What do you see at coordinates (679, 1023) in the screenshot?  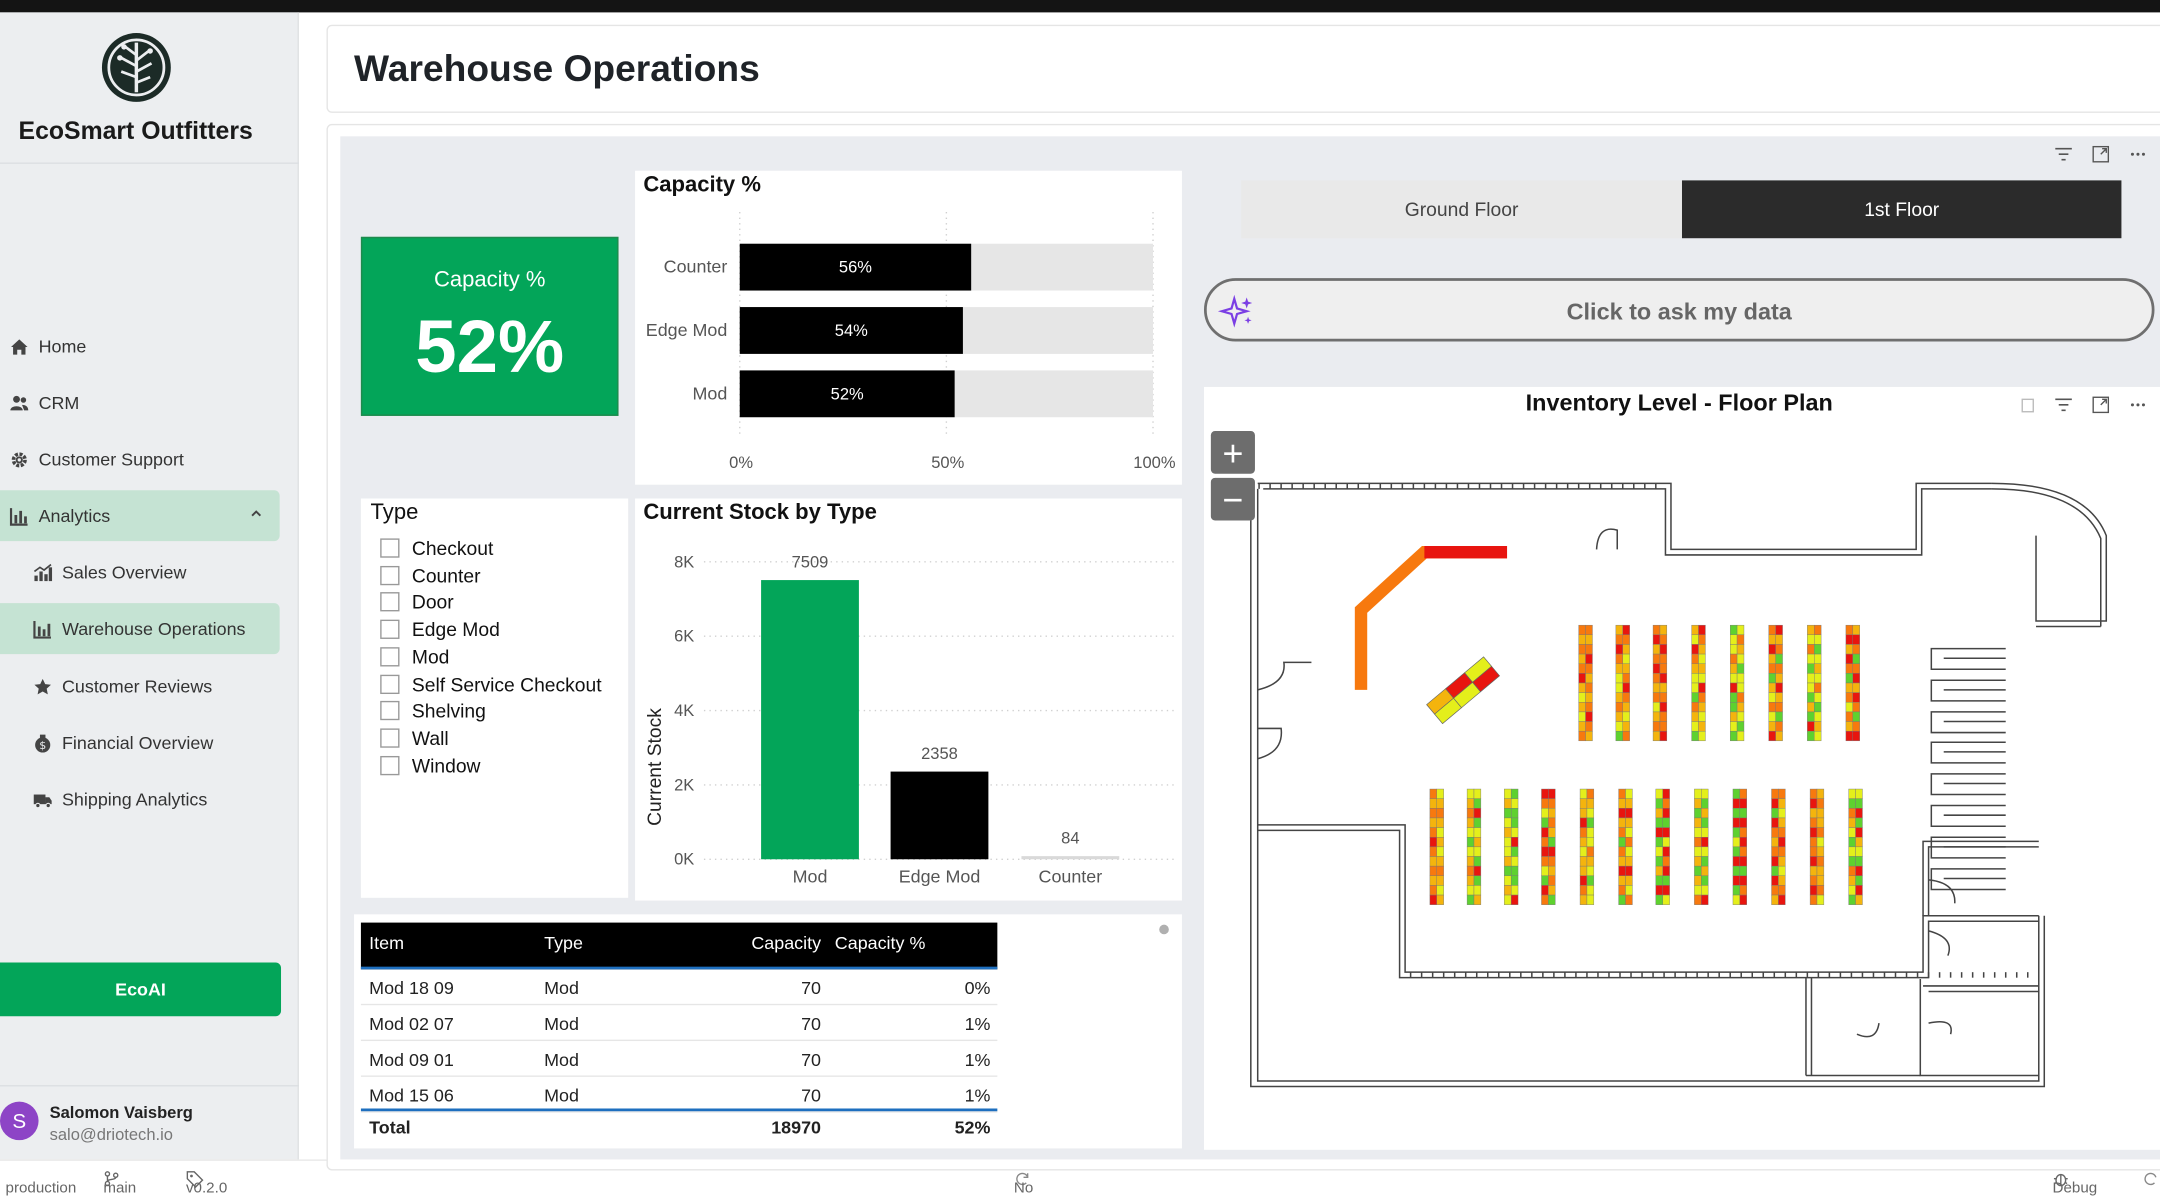 I see `table-row: Mod 02 07 Mod 70 1%` at bounding box center [679, 1023].